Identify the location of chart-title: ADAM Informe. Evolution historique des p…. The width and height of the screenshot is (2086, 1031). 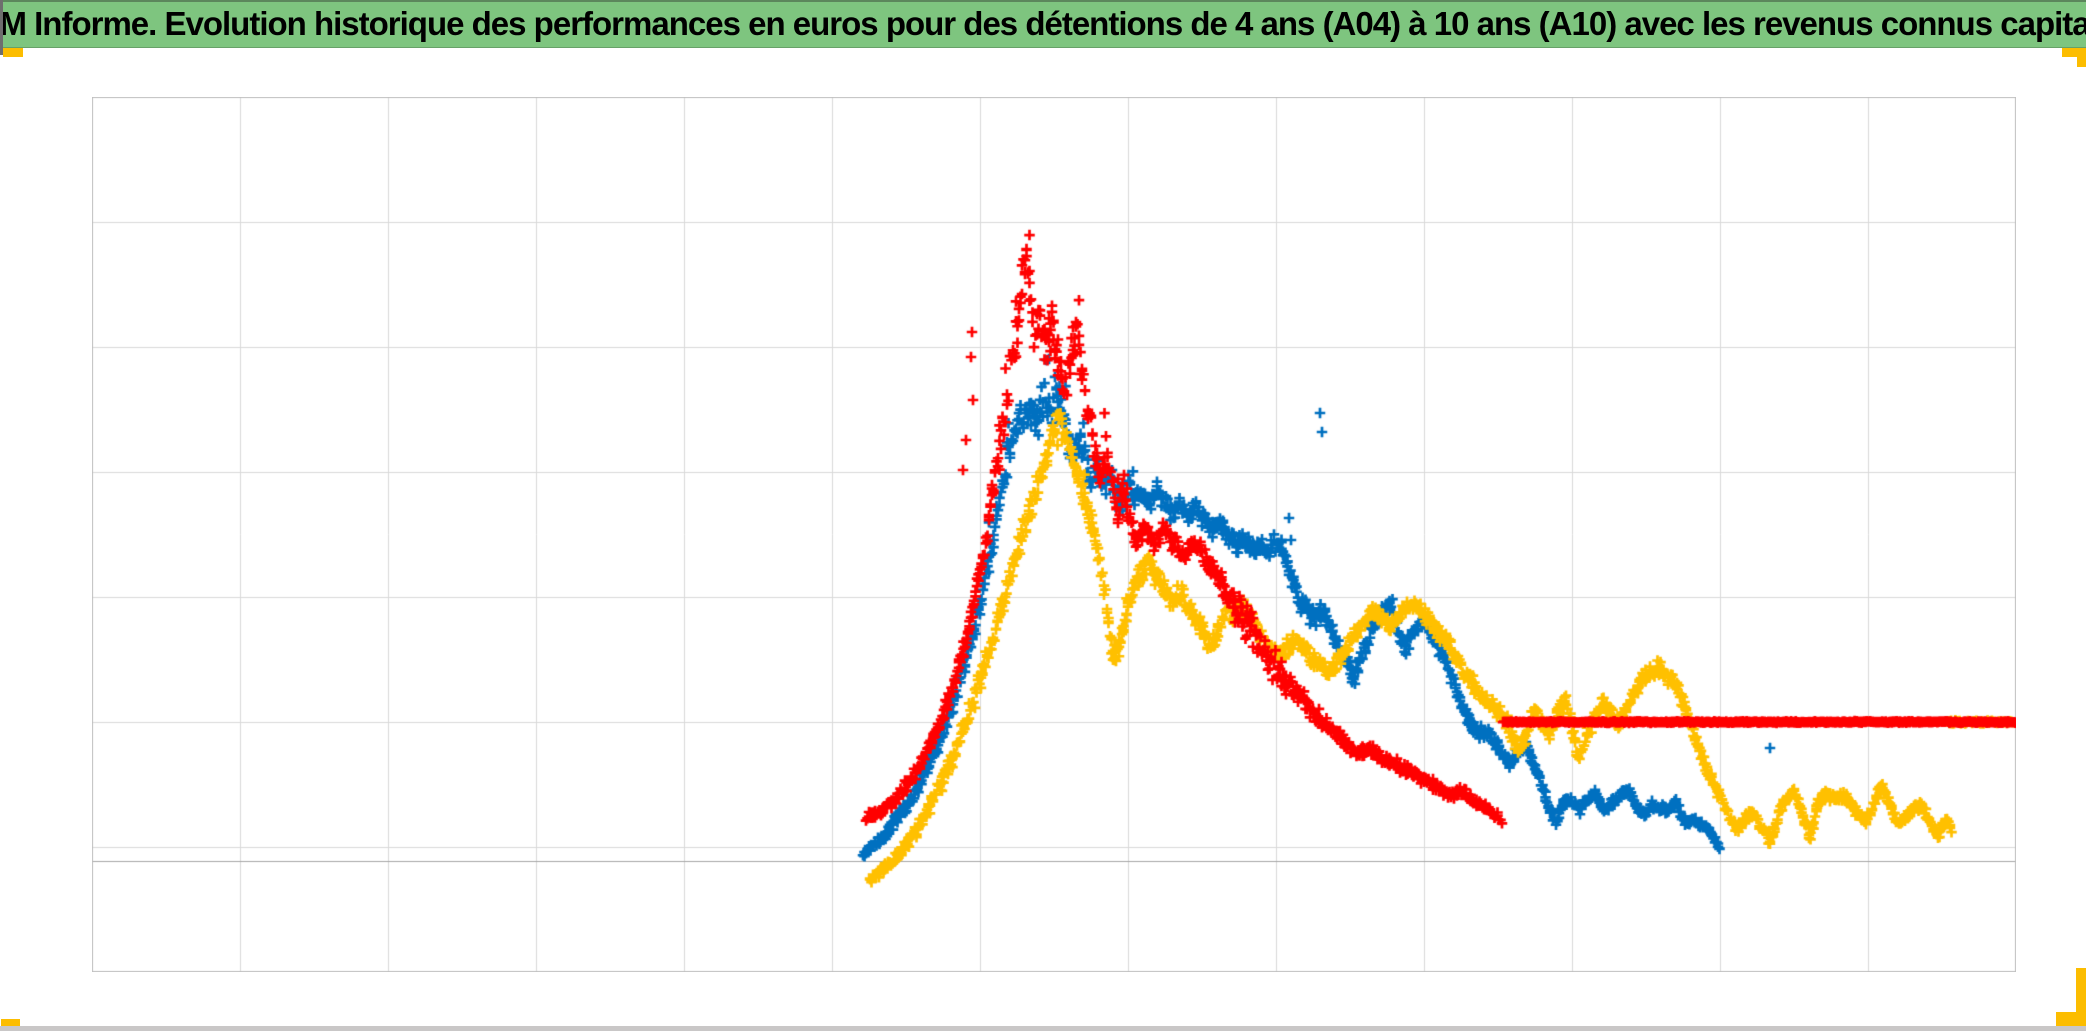
(1043, 23).